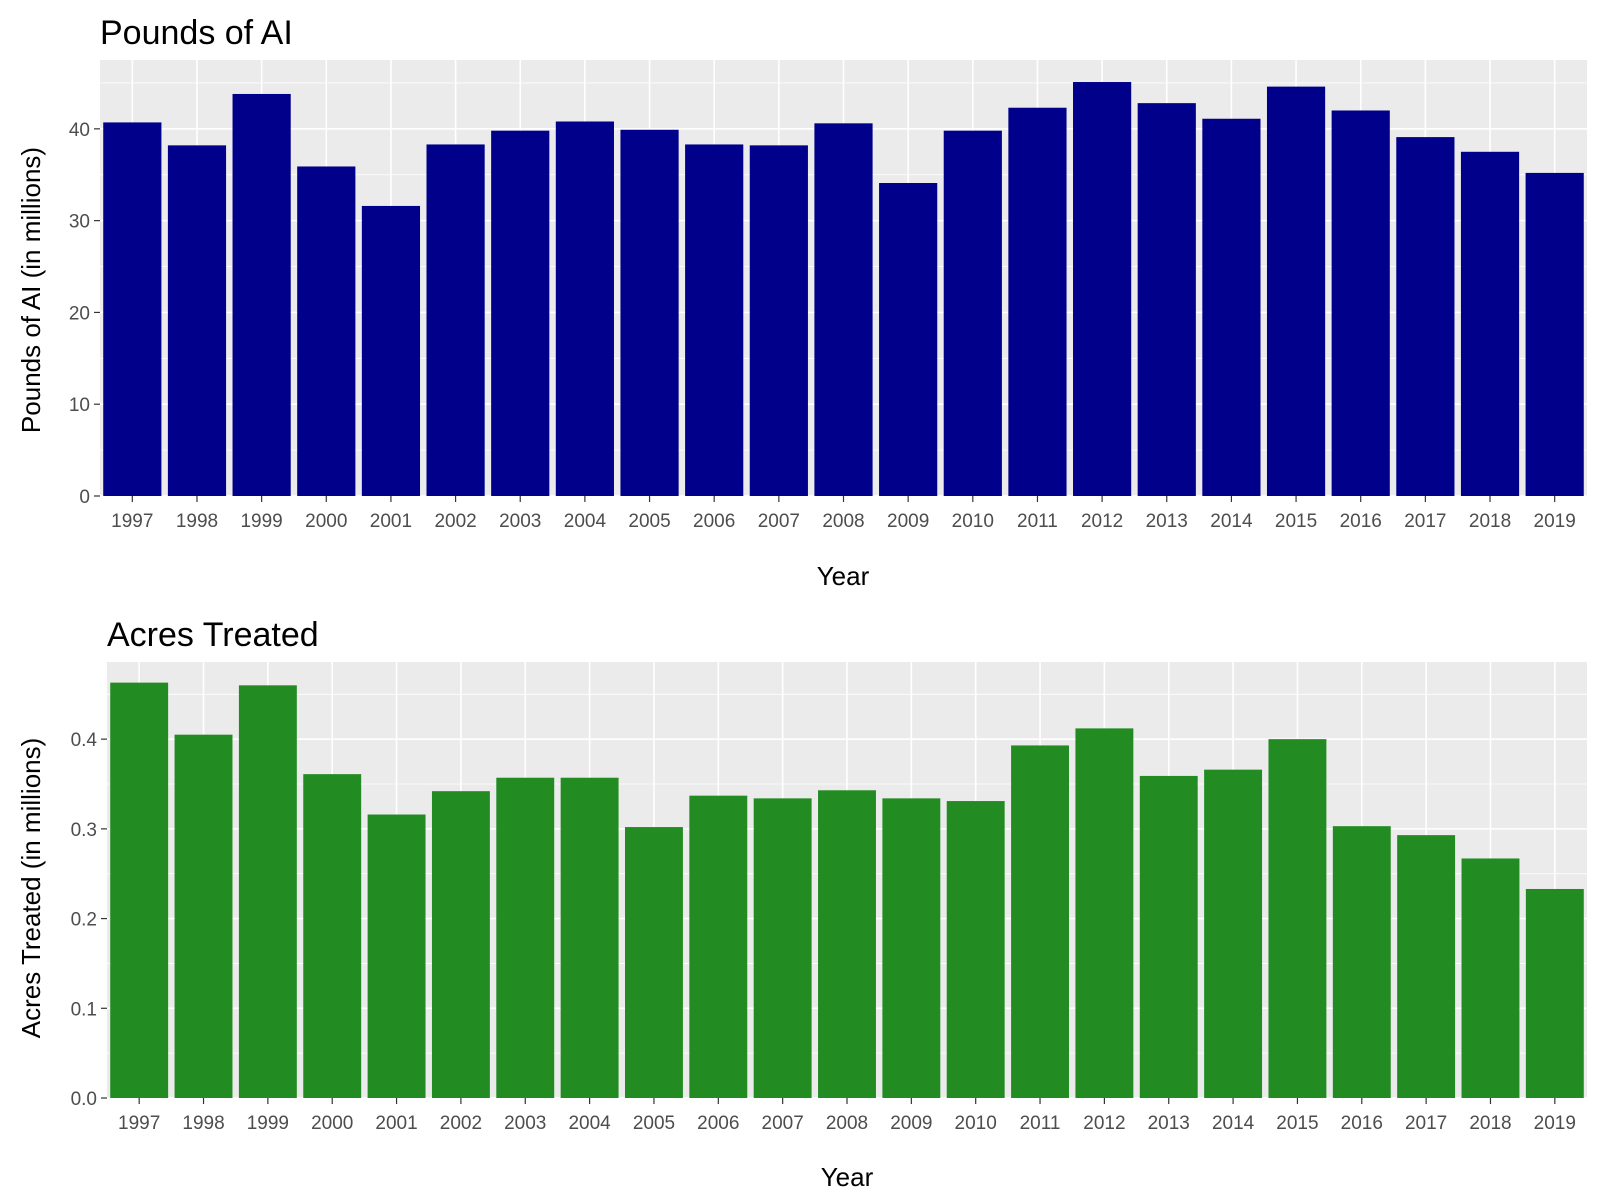  What do you see at coordinates (203, 916) in the screenshot?
I see `bar-1998` at bounding box center [203, 916].